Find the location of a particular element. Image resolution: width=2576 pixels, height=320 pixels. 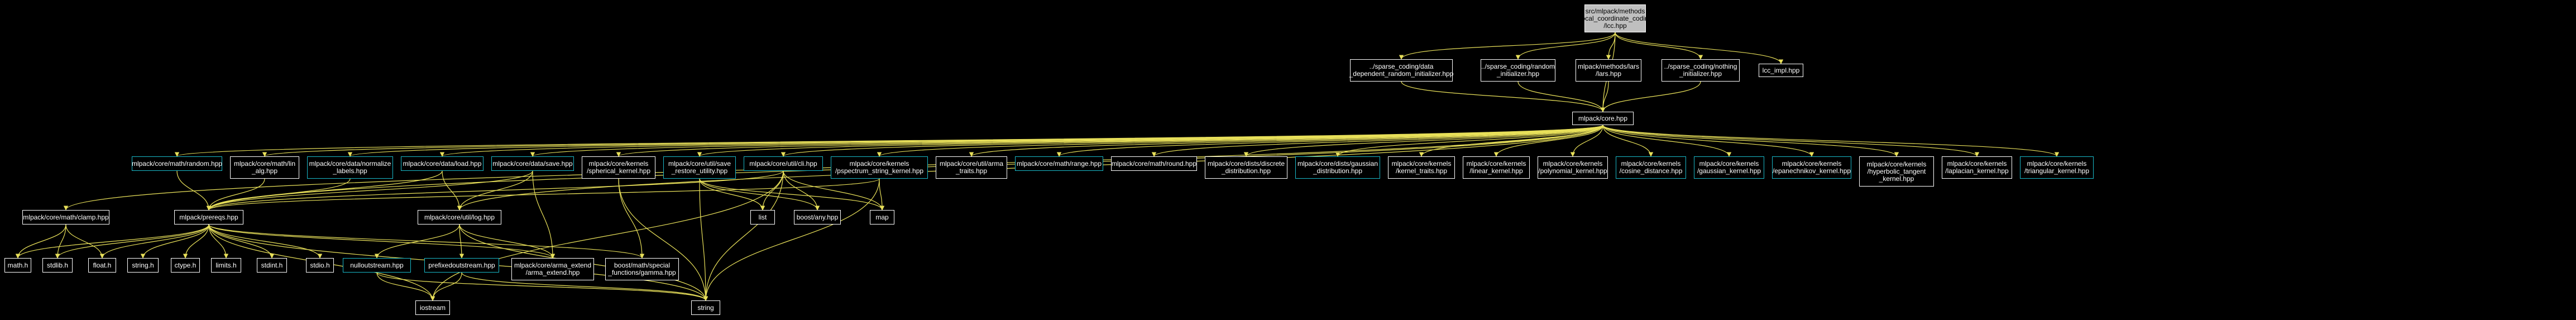

node-nulloutstream: nulloutstream.hpp is located at coordinates (377, 265).